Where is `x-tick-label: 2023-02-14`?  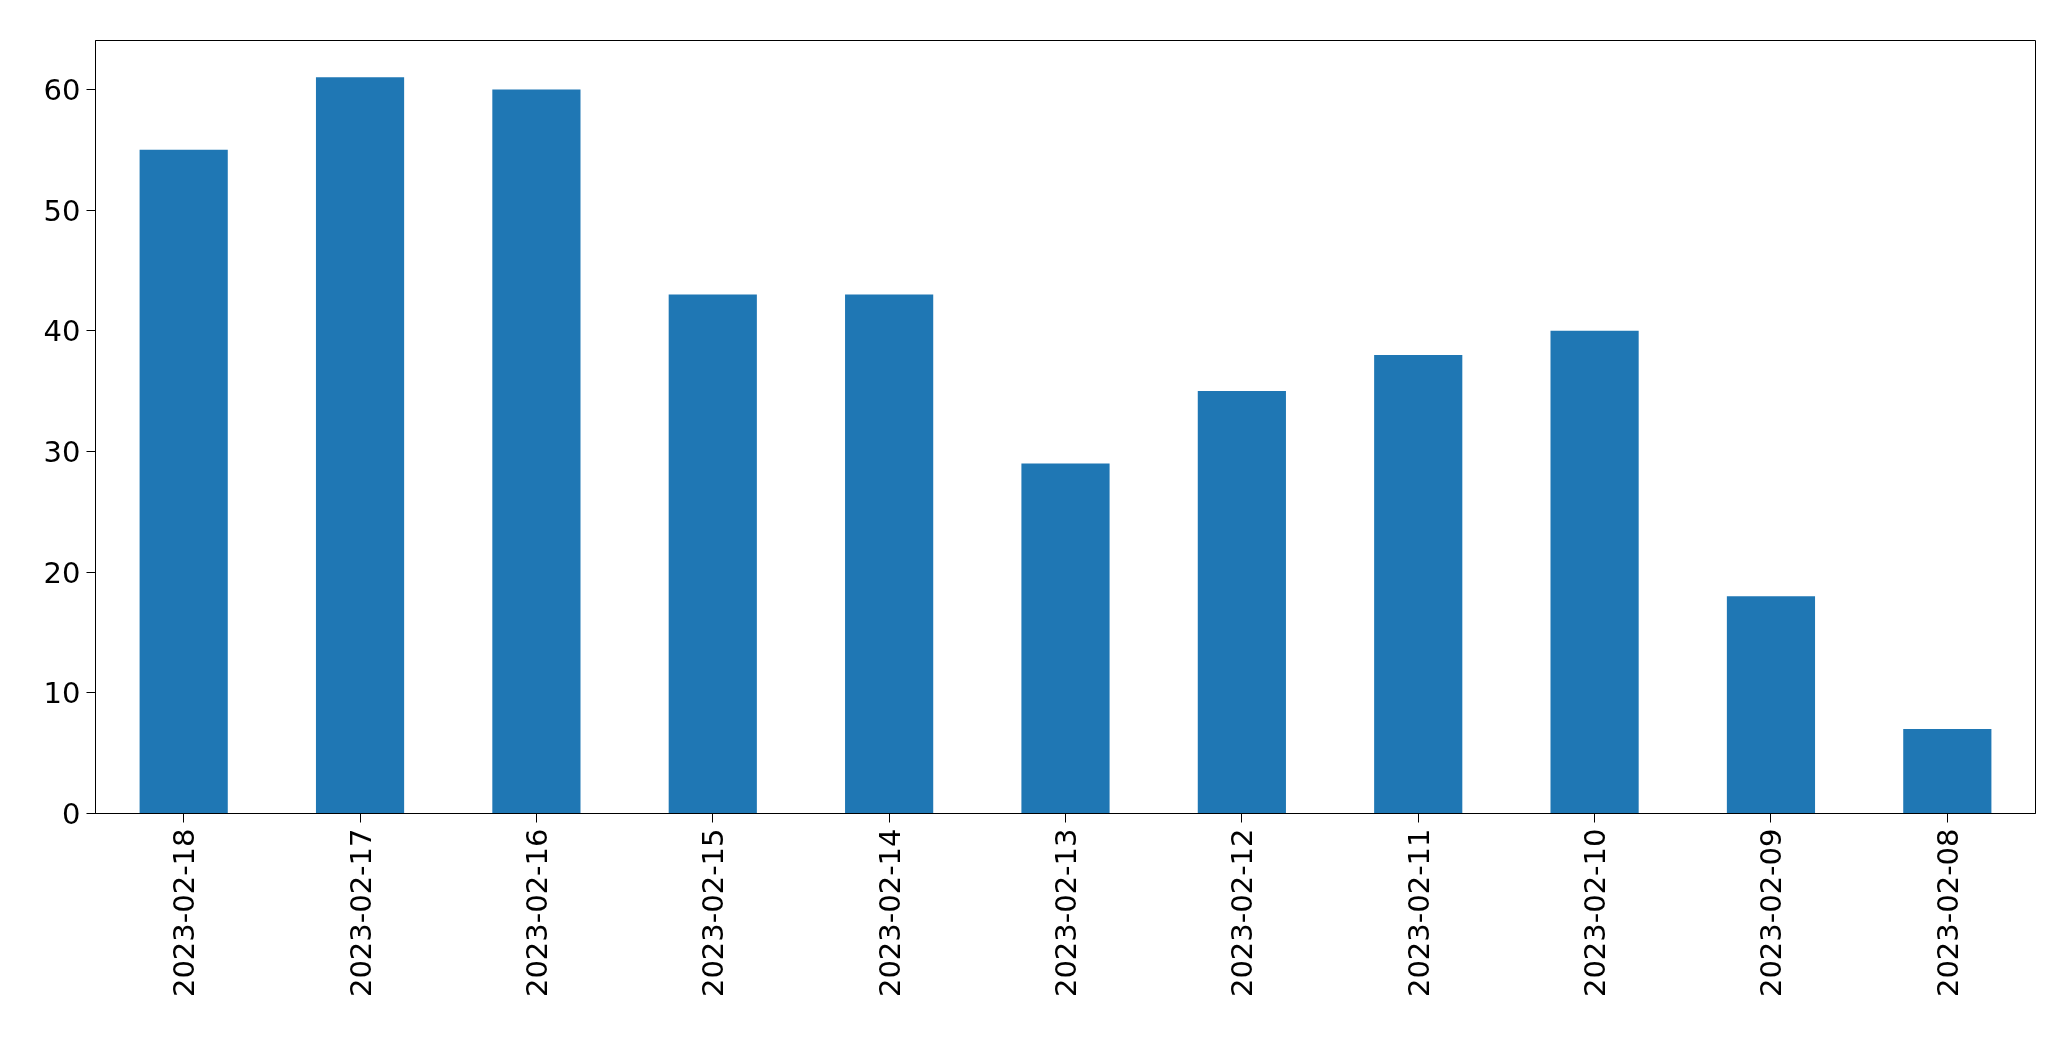 x-tick-label: 2023-02-14 is located at coordinates (889, 913).